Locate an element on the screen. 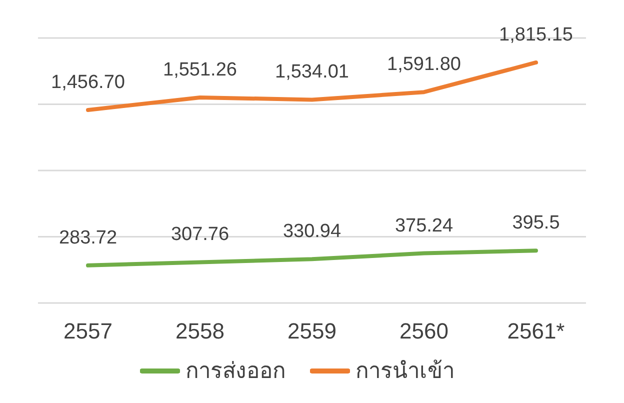 The width and height of the screenshot is (624, 403). data-label: 1,456.70 is located at coordinates (88, 82).